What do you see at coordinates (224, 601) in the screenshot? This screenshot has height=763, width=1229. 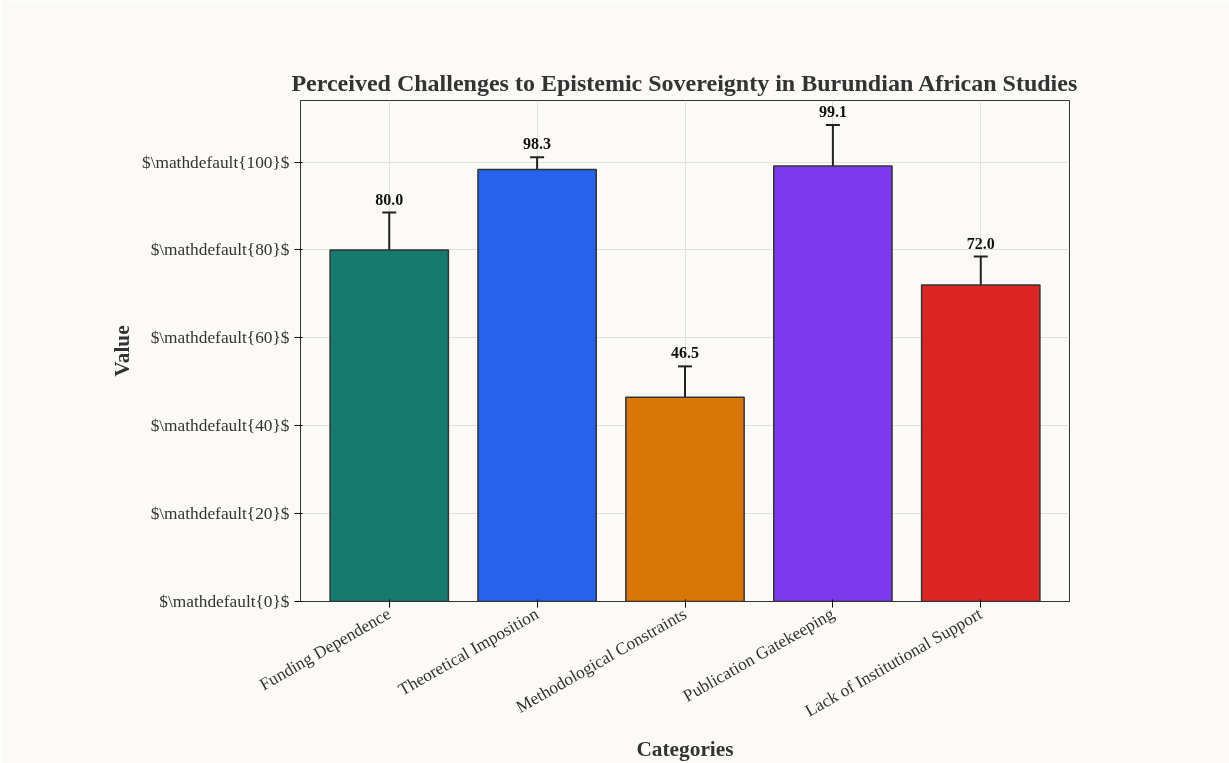 I see `y-tick-label: $\mathdefault{0}$` at bounding box center [224, 601].